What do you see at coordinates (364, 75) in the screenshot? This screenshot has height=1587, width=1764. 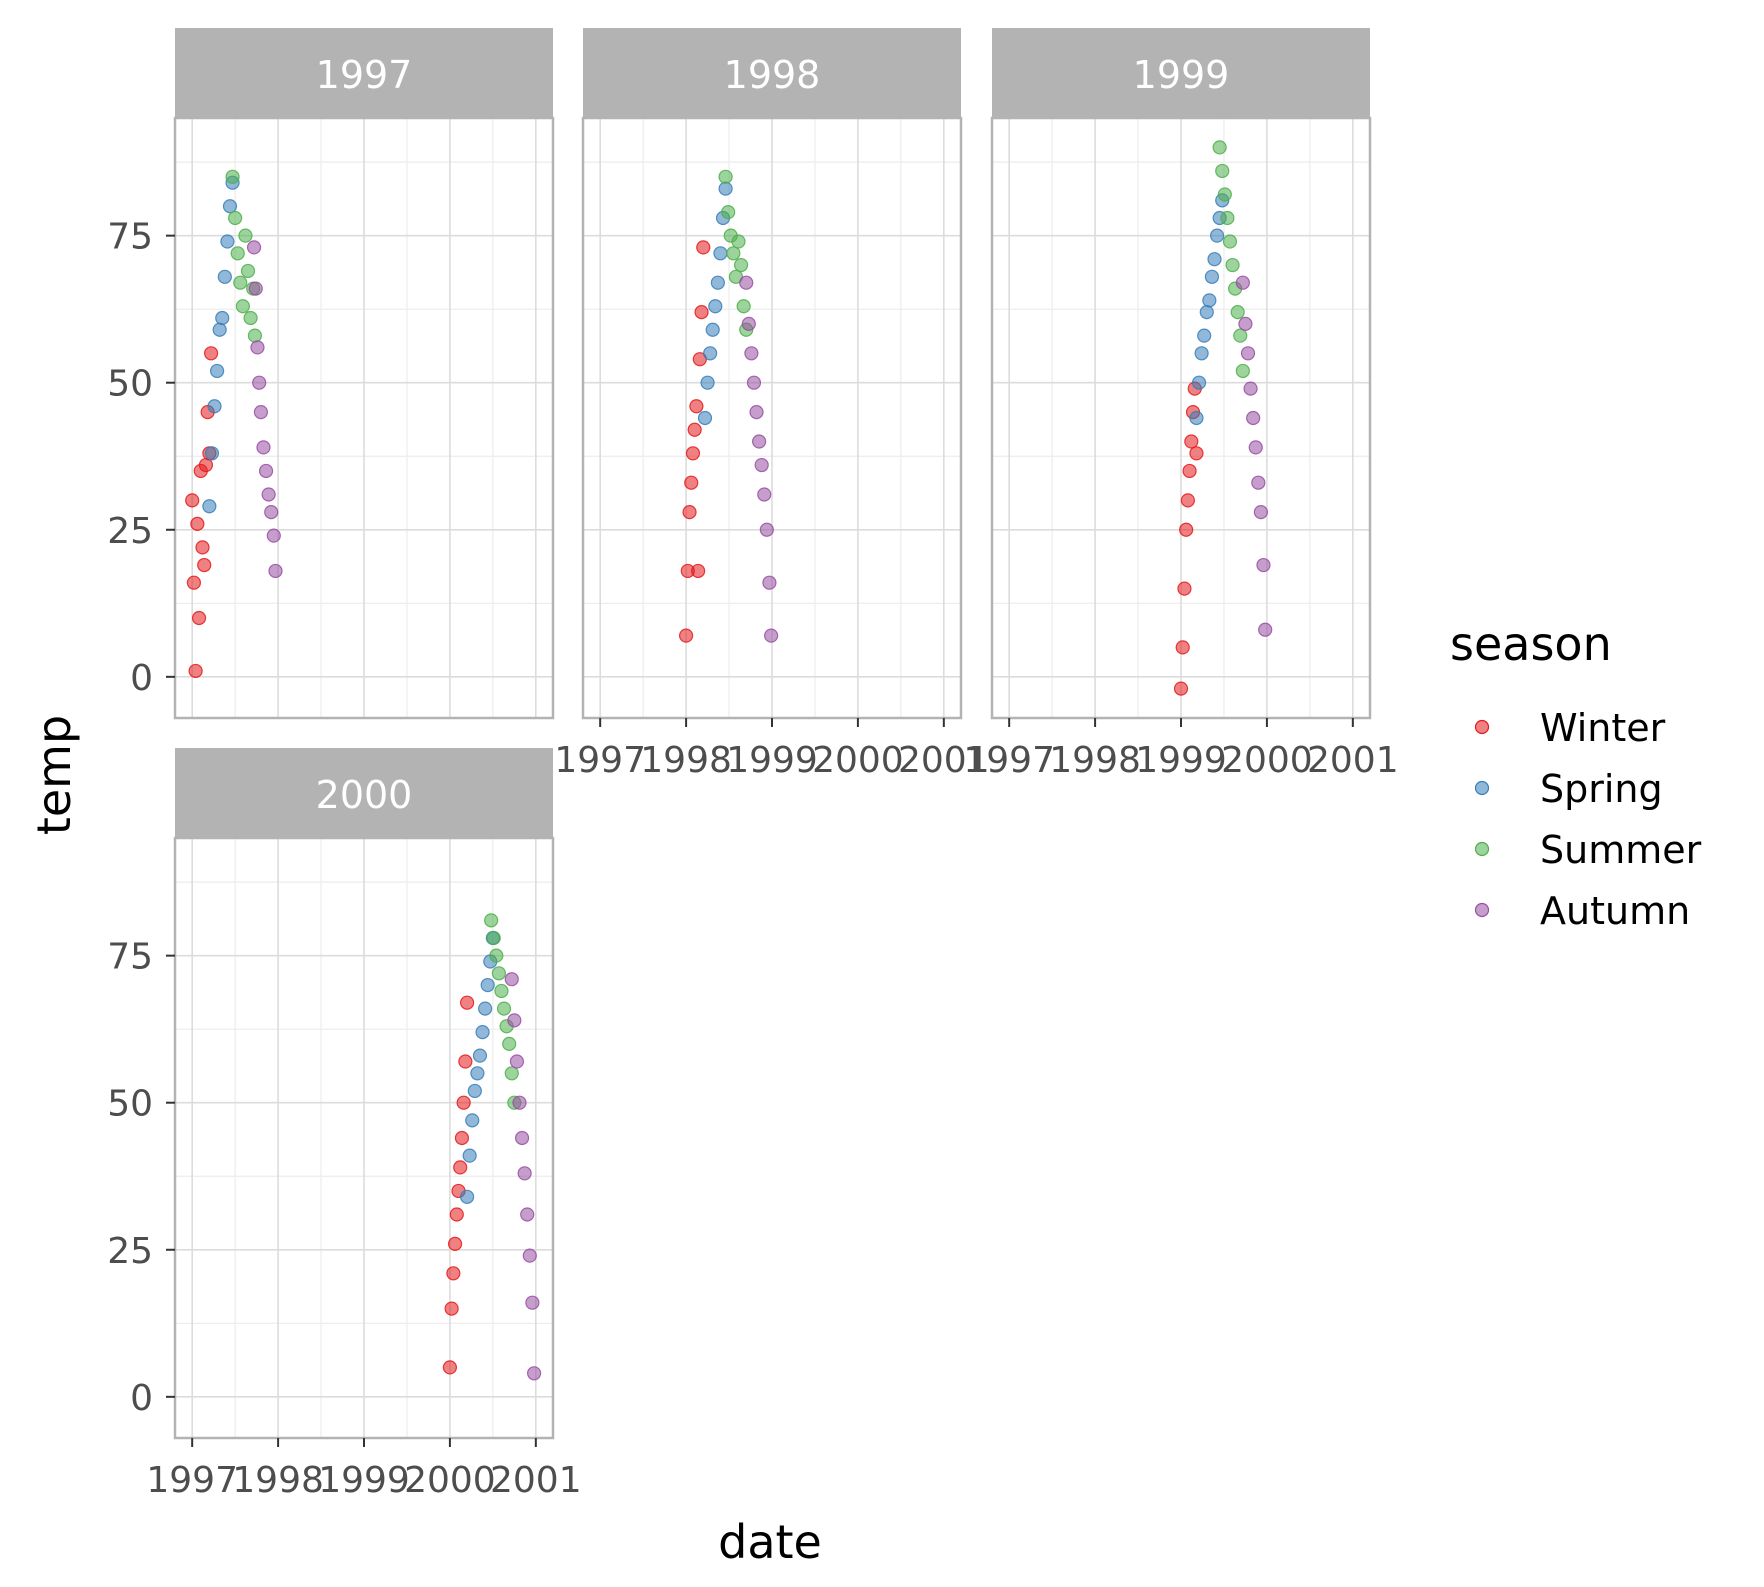 I see `facet-strip-label: 1997` at bounding box center [364, 75].